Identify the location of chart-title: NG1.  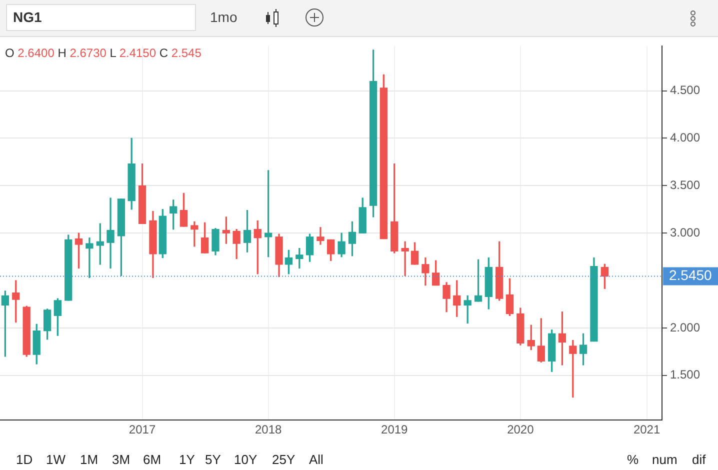
(101, 17).